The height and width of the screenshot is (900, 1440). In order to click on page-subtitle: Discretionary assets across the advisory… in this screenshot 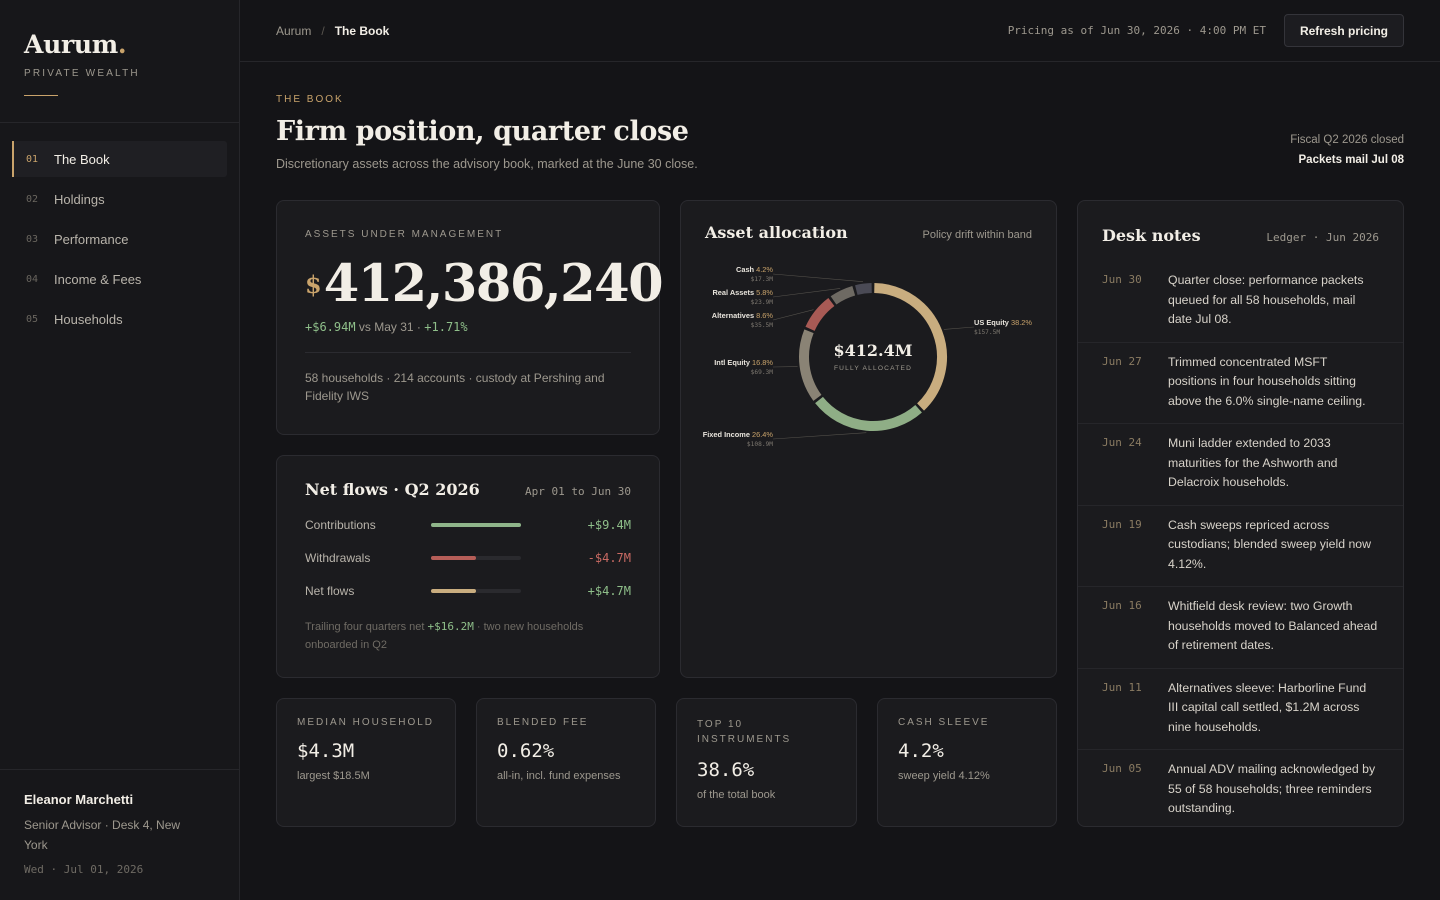, I will do `click(487, 164)`.